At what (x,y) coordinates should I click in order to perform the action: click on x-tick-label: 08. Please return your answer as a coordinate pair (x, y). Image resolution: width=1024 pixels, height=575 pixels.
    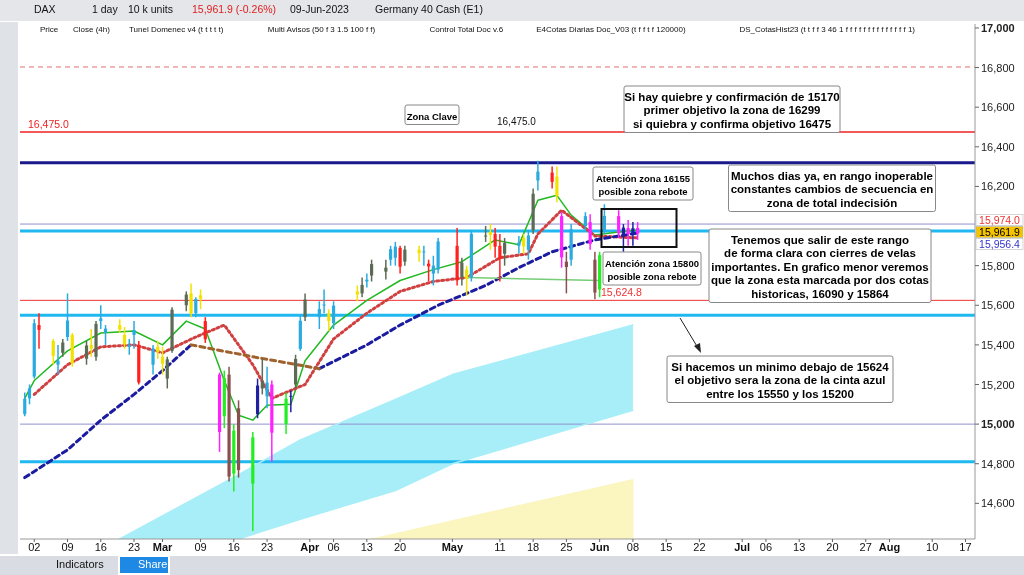
    Looking at the image, I should click on (633, 547).